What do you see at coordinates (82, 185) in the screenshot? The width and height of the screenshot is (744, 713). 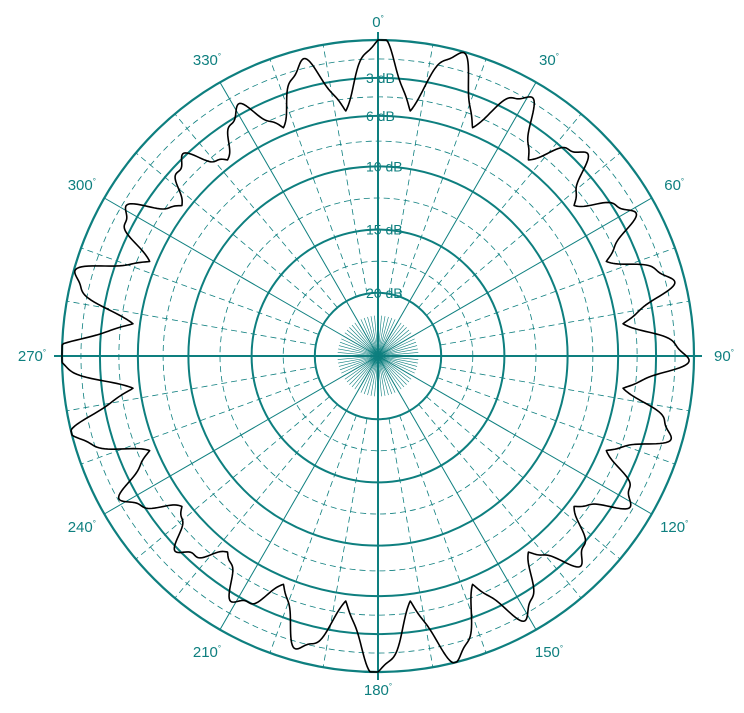 I see `angle-label: 300°` at bounding box center [82, 185].